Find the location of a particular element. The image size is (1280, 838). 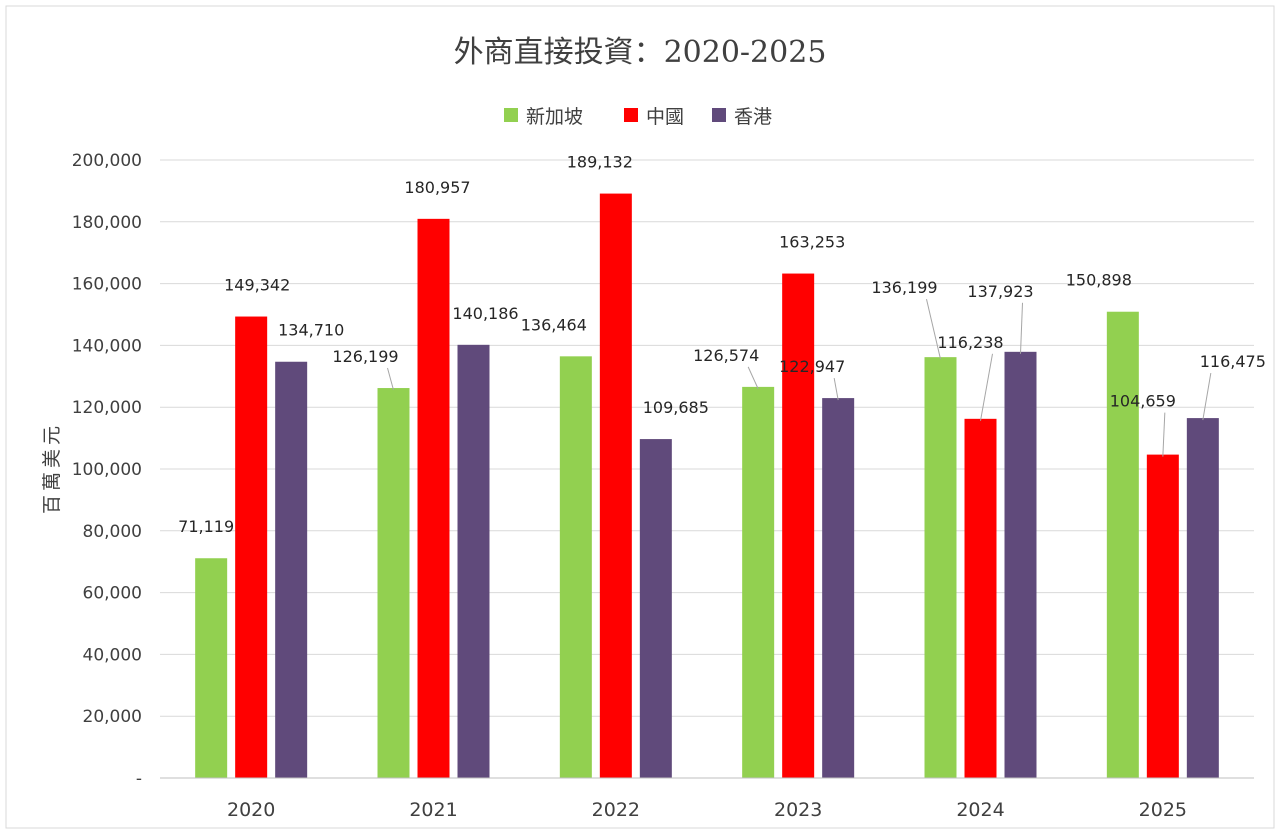

data-label: 189,132 is located at coordinates (600, 162).